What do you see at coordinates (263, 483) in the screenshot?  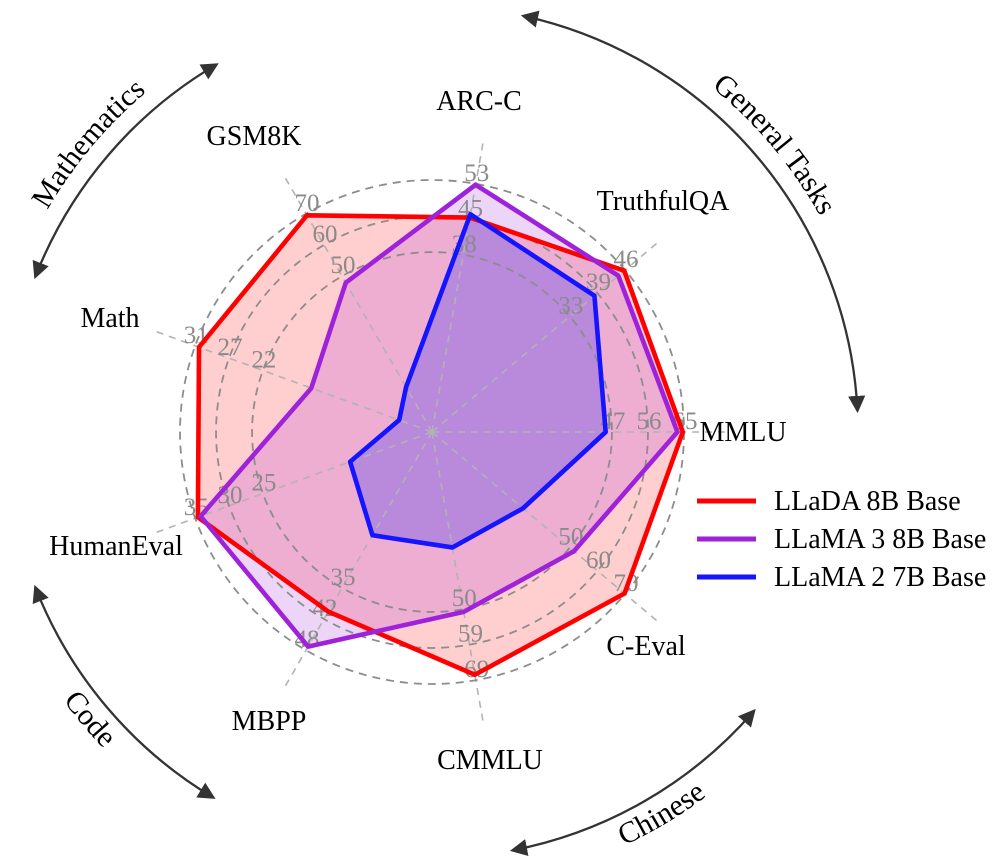 I see `tick-label: 25` at bounding box center [263, 483].